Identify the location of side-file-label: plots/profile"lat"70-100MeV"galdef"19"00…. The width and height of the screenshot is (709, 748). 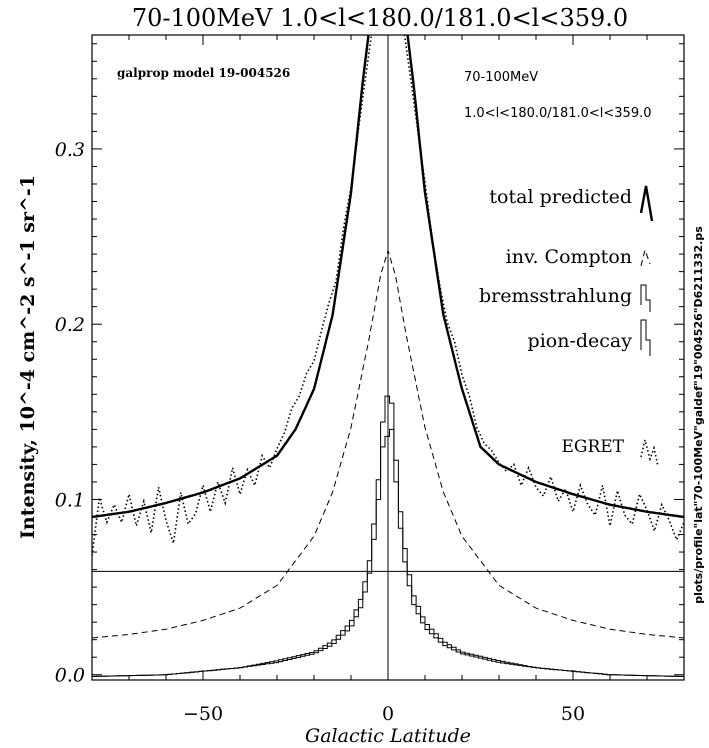
(698, 415).